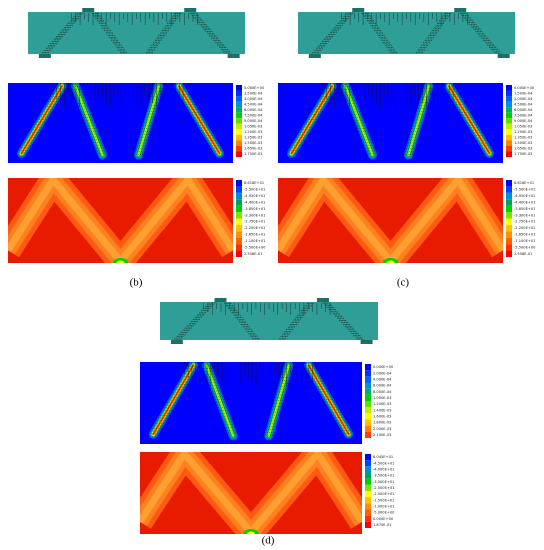 Image resolution: width=544 pixels, height=550 pixels. I want to click on legend-label: 4.500E-04, so click(253, 104).